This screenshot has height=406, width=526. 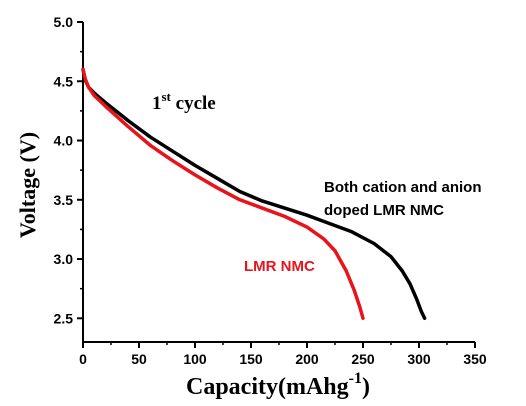 I want to click on x-tick-label: 300, so click(x=419, y=359).